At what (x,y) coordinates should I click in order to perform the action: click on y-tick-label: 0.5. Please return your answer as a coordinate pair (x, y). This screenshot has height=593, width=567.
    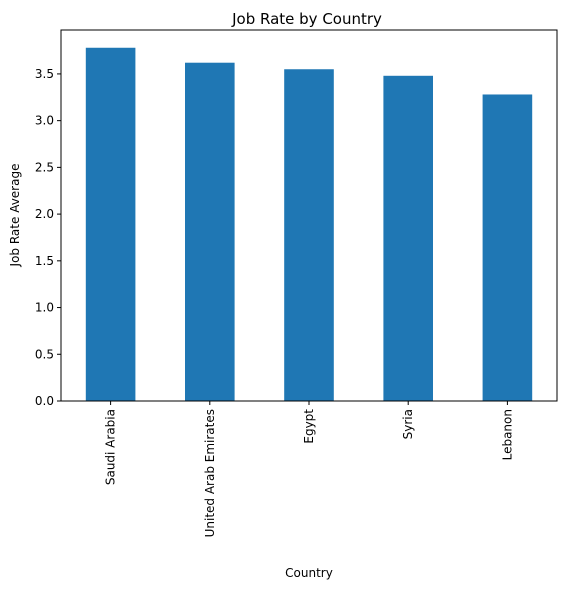
    Looking at the image, I should click on (44, 354).